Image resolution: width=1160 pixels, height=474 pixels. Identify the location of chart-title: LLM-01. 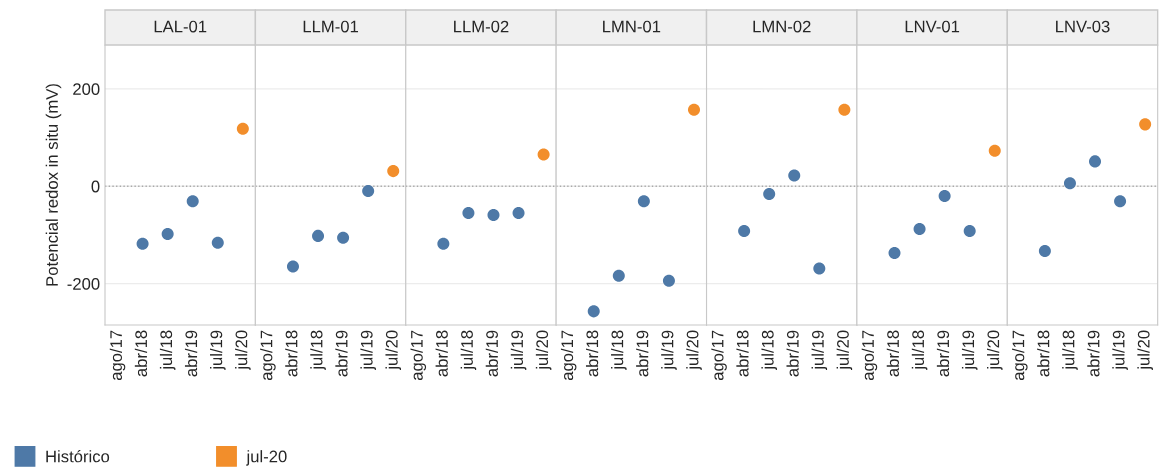
(331, 26).